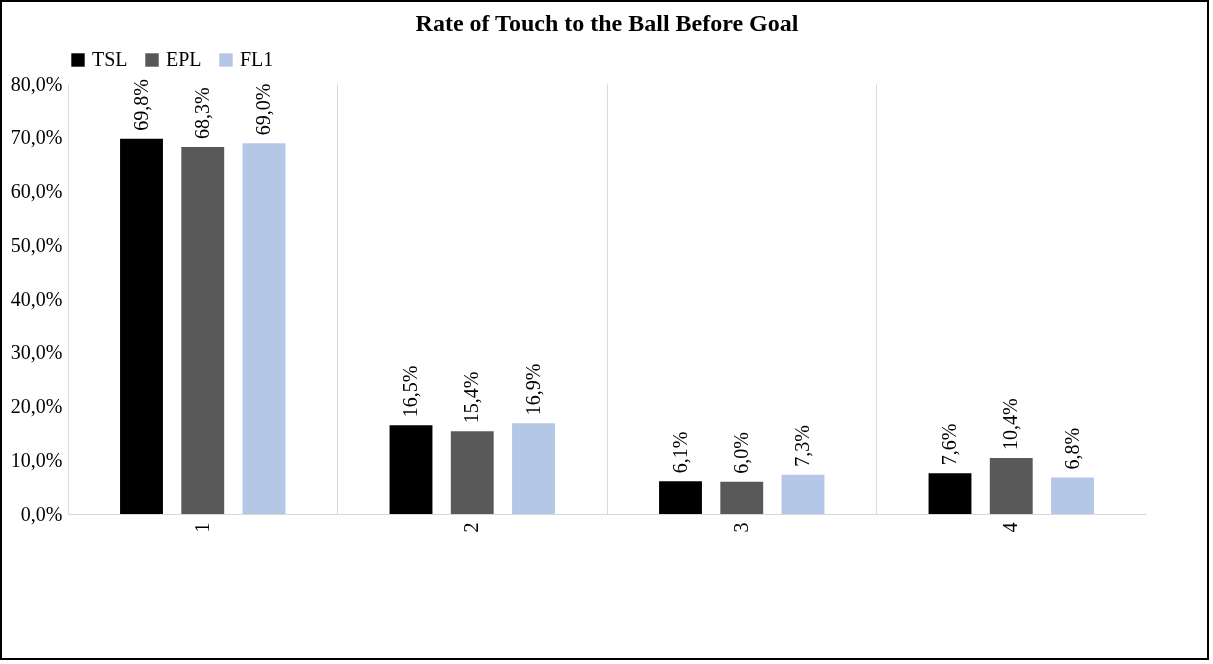 The image size is (1213, 664). What do you see at coordinates (36, 298) in the screenshot?
I see `y-tick-label: 40,0%` at bounding box center [36, 298].